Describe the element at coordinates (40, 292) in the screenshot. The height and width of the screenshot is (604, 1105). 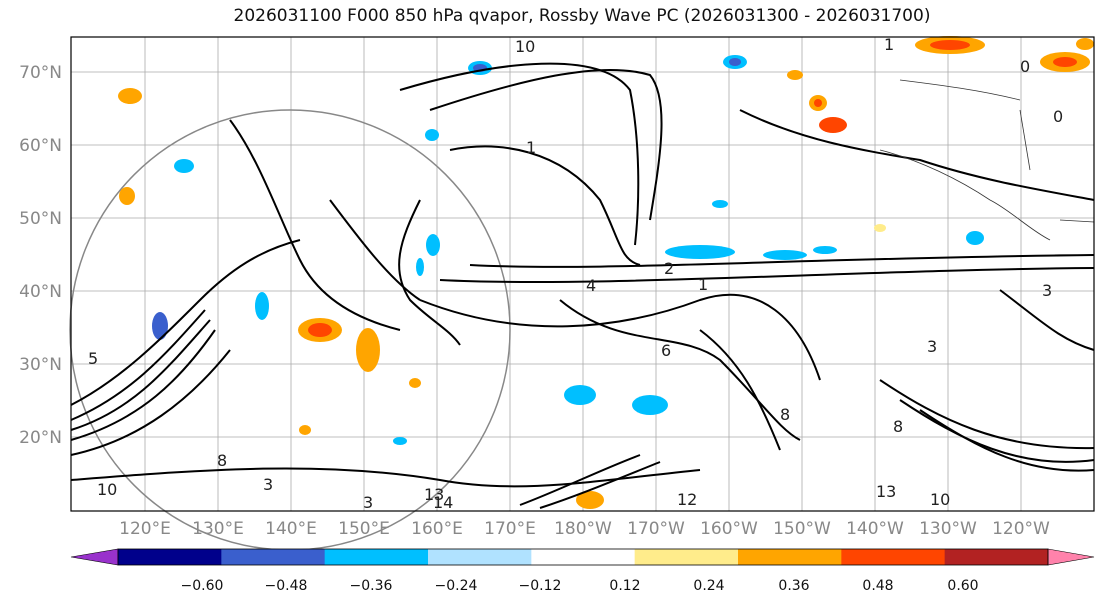
I see `lat-label: 40°N` at that location.